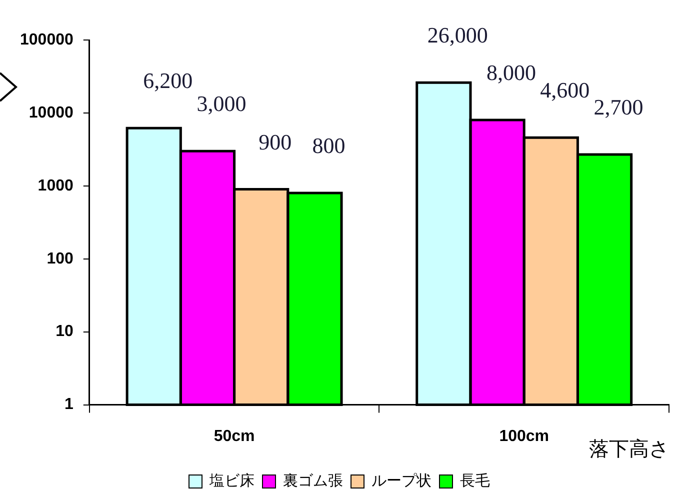 This screenshot has height=499, width=689. Describe the element at coordinates (475, 481) in the screenshot. I see `legend-label: 長毛` at that location.